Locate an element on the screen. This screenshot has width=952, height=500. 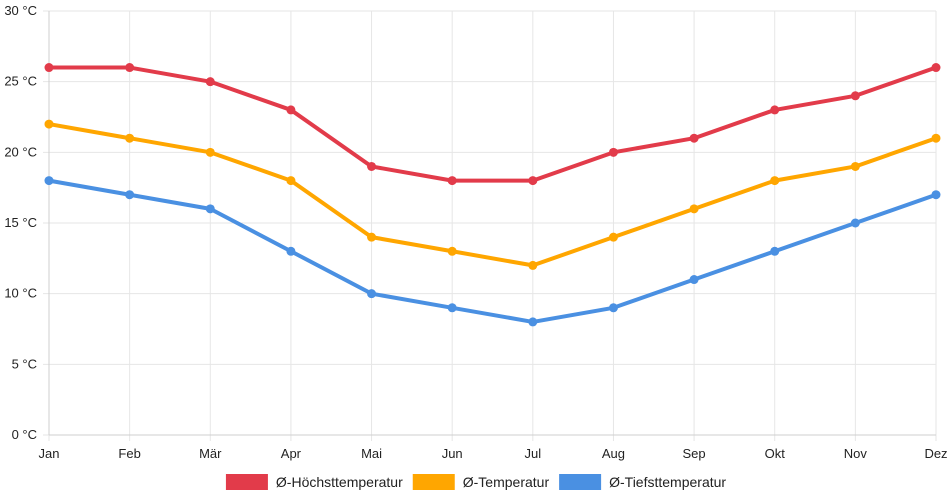
legend-item: Ø-Tiefsttemperatur is located at coordinates (642, 482).